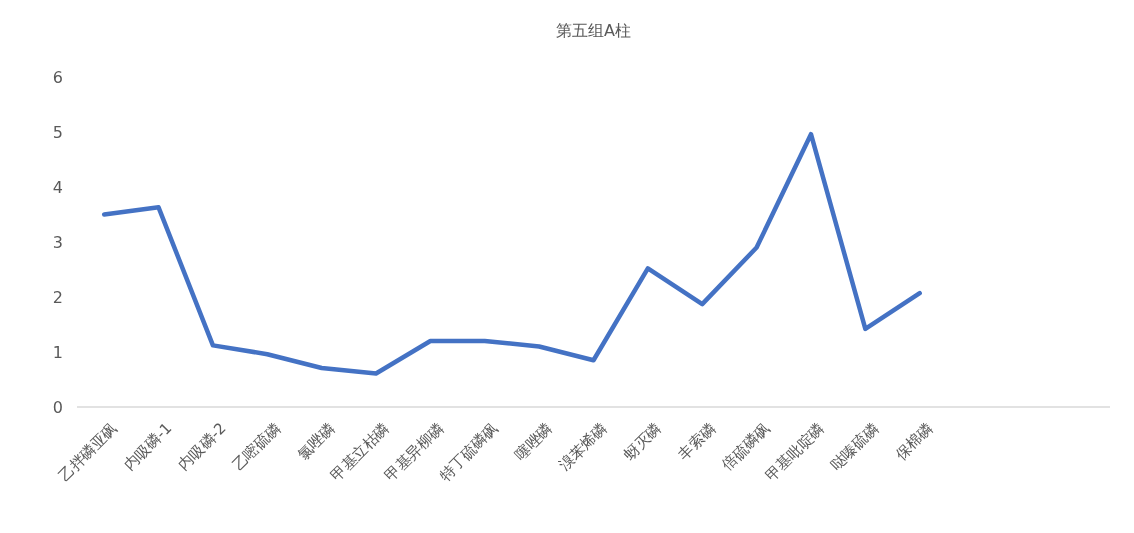  Describe the element at coordinates (316, 441) in the screenshot. I see `x-tick-label: 氯唑磷` at that location.